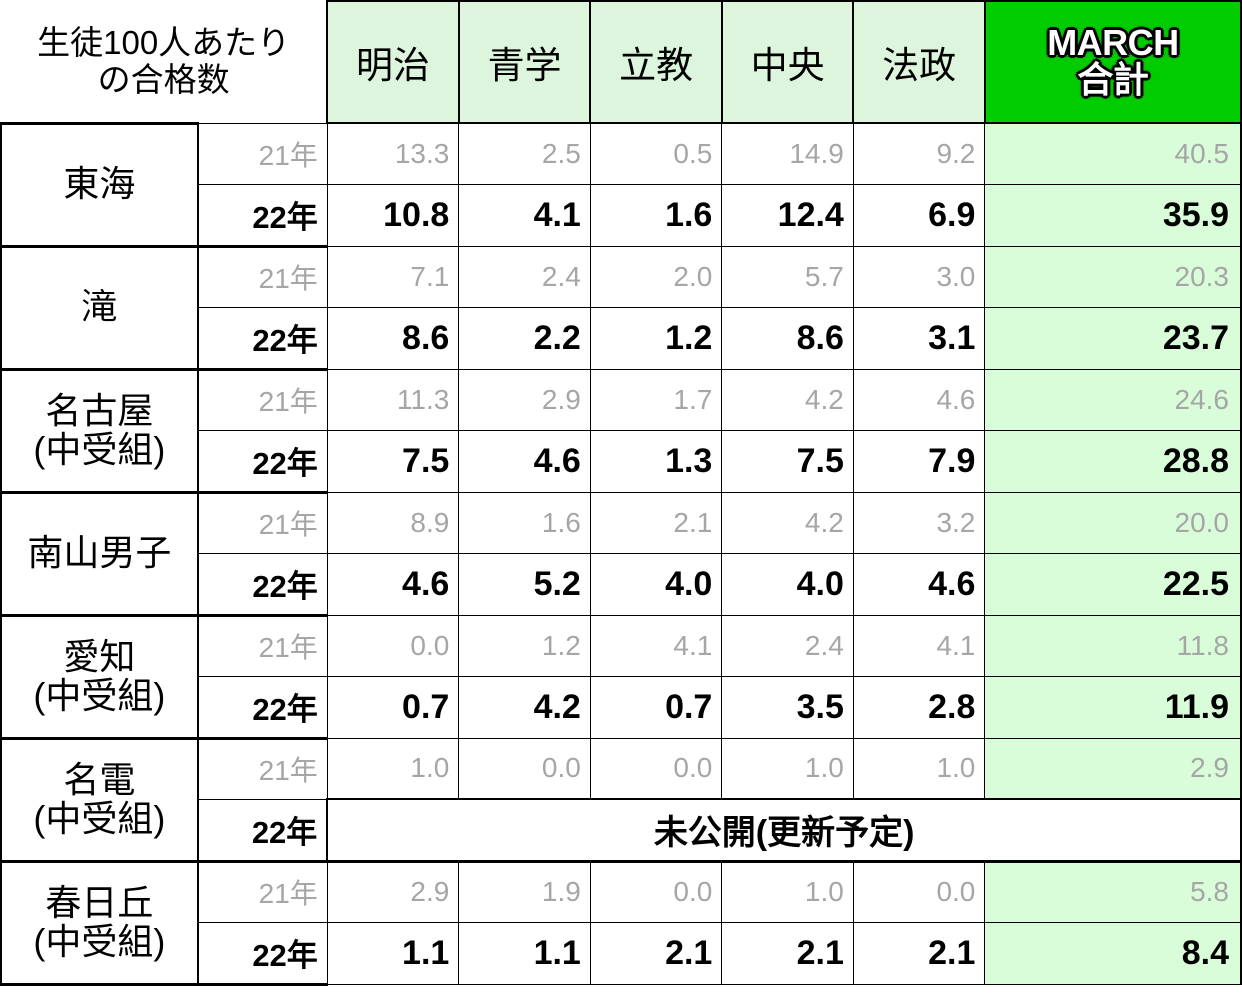 This screenshot has width=1242, height=997. What do you see at coordinates (524, 62) in the screenshot?
I see `column-header-aogaku: 青学` at bounding box center [524, 62].